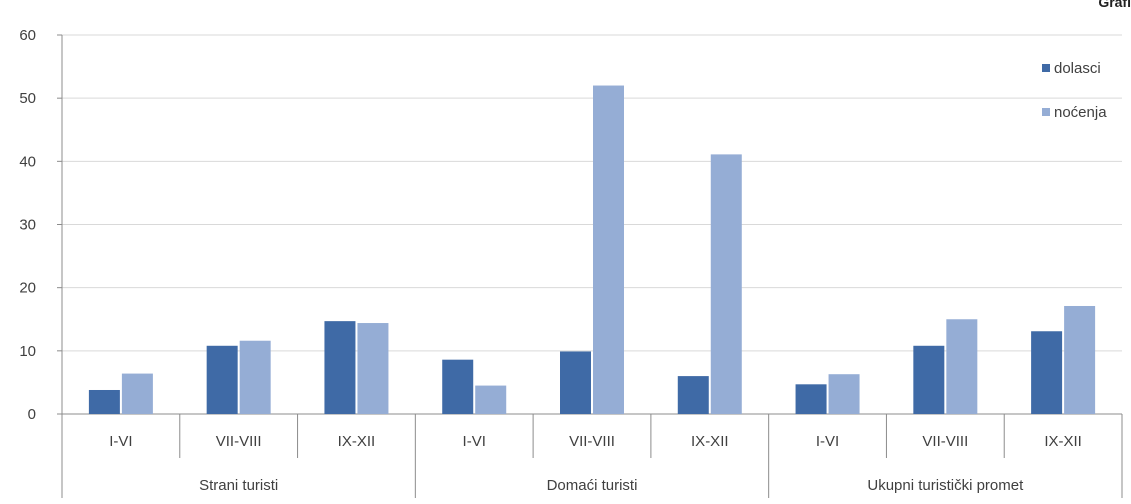  What do you see at coordinates (27, 351) in the screenshot?
I see `y-tick-label: 10` at bounding box center [27, 351].